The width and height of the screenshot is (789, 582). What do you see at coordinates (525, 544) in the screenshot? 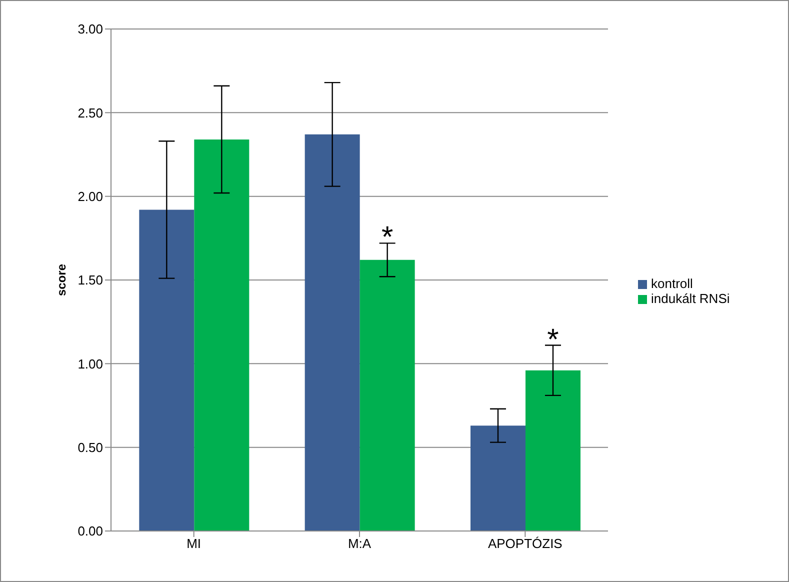
I see `x-tick-label: APOPTÓZIS` at bounding box center [525, 544].